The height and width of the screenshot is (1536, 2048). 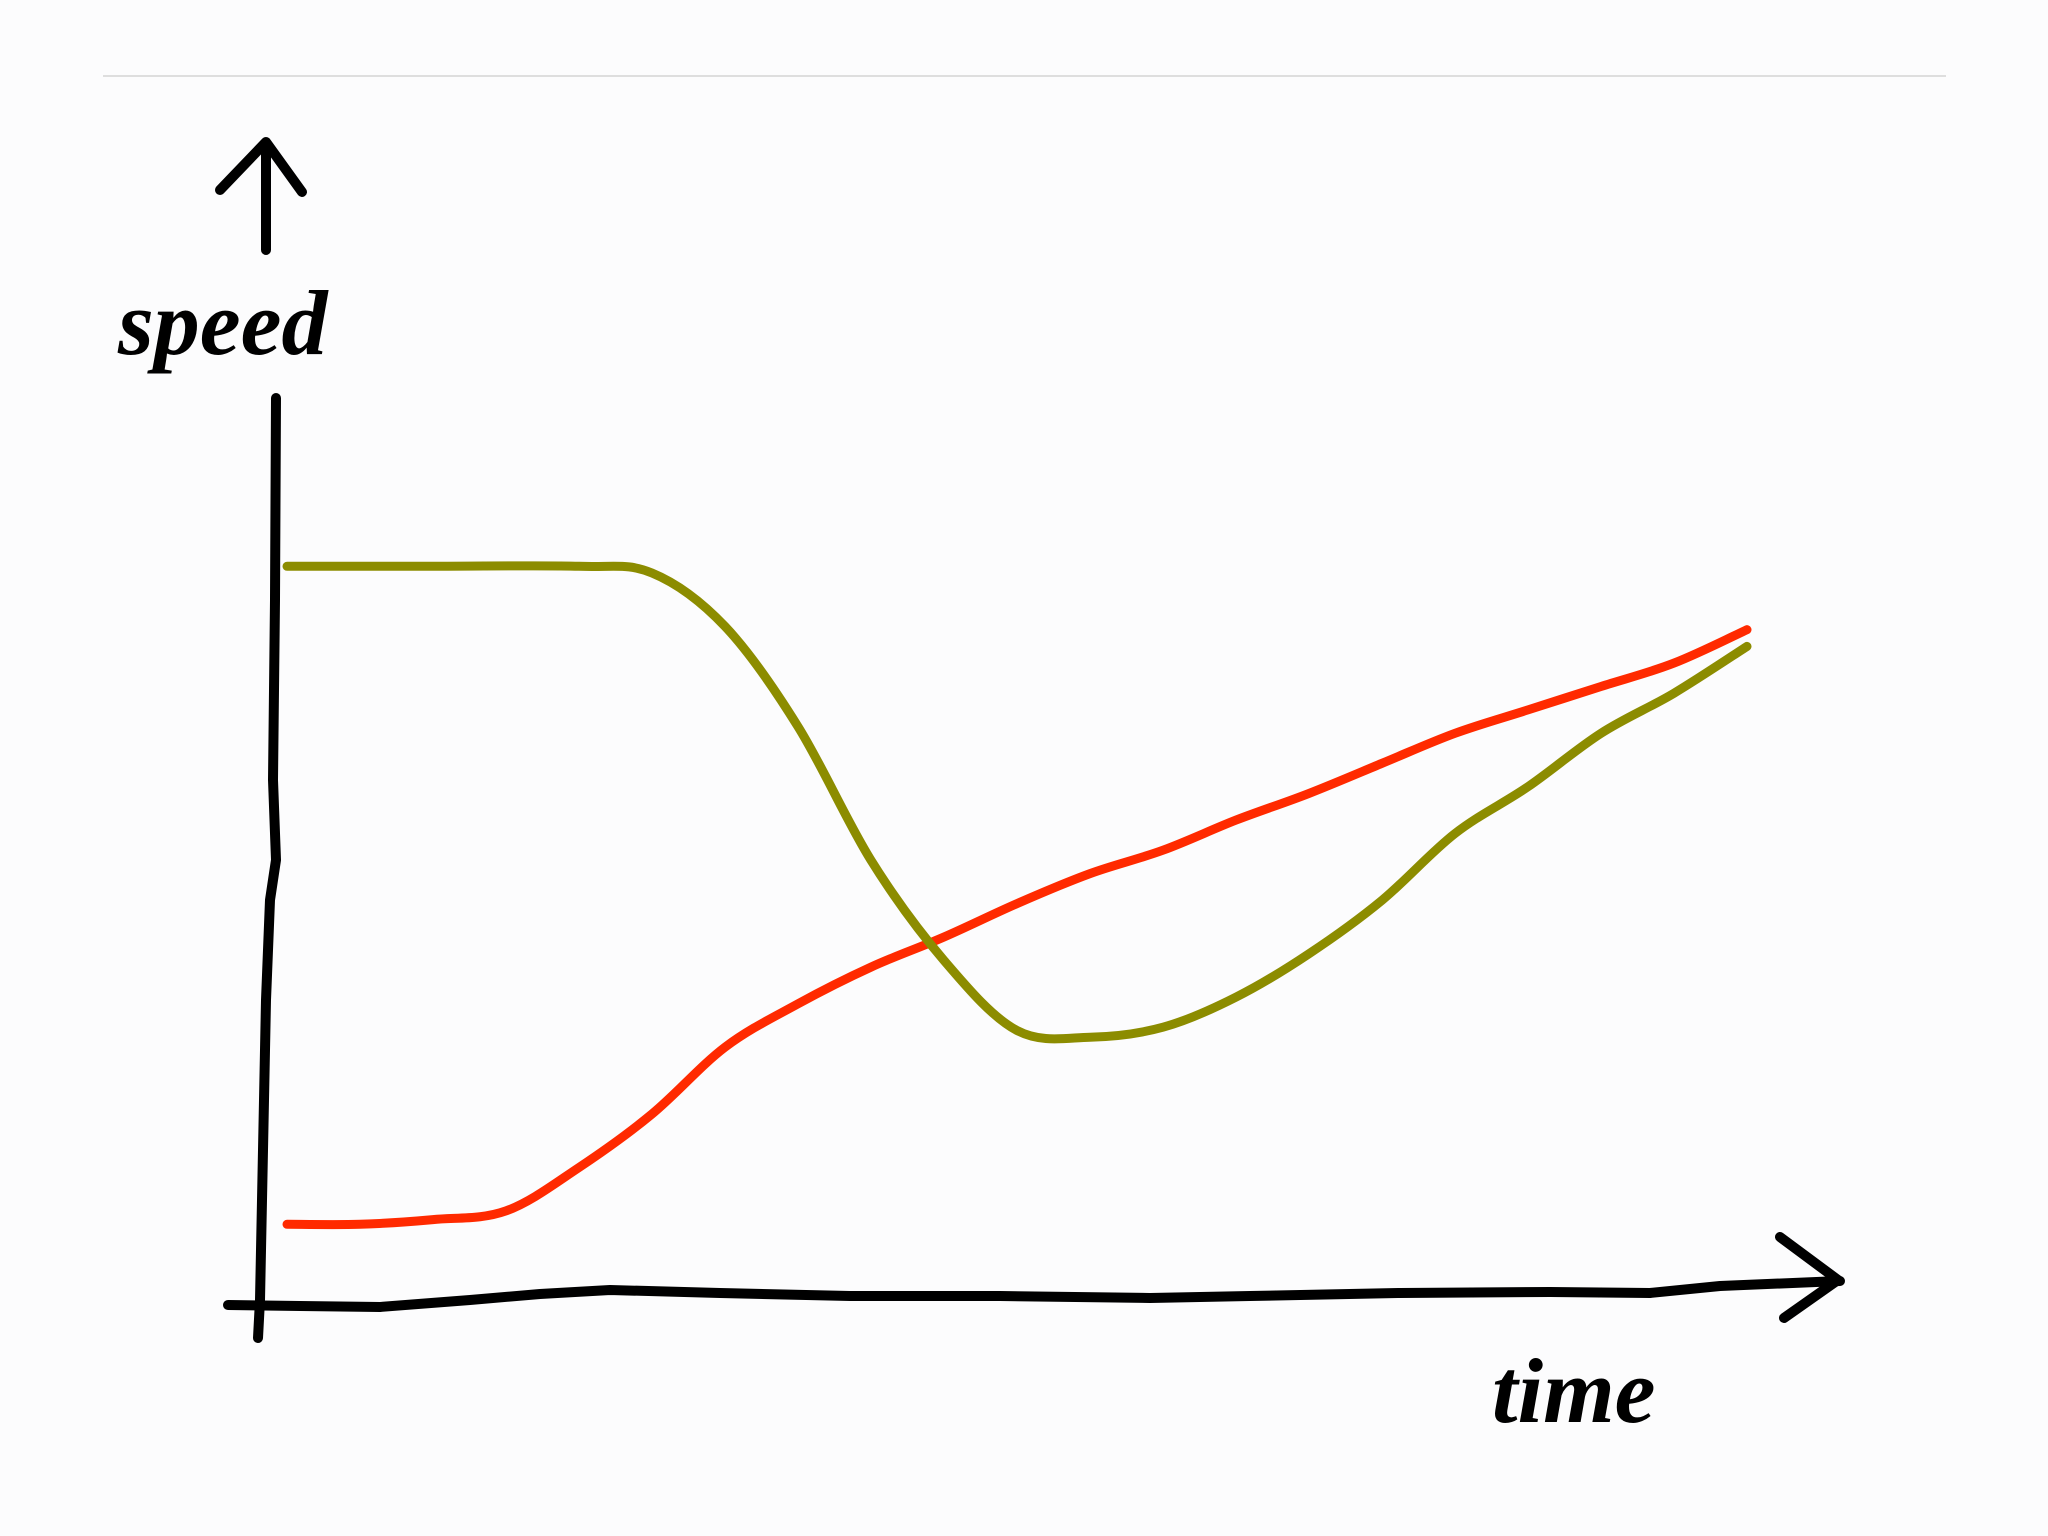 I want to click on top-divider, so click(x=1024, y=76).